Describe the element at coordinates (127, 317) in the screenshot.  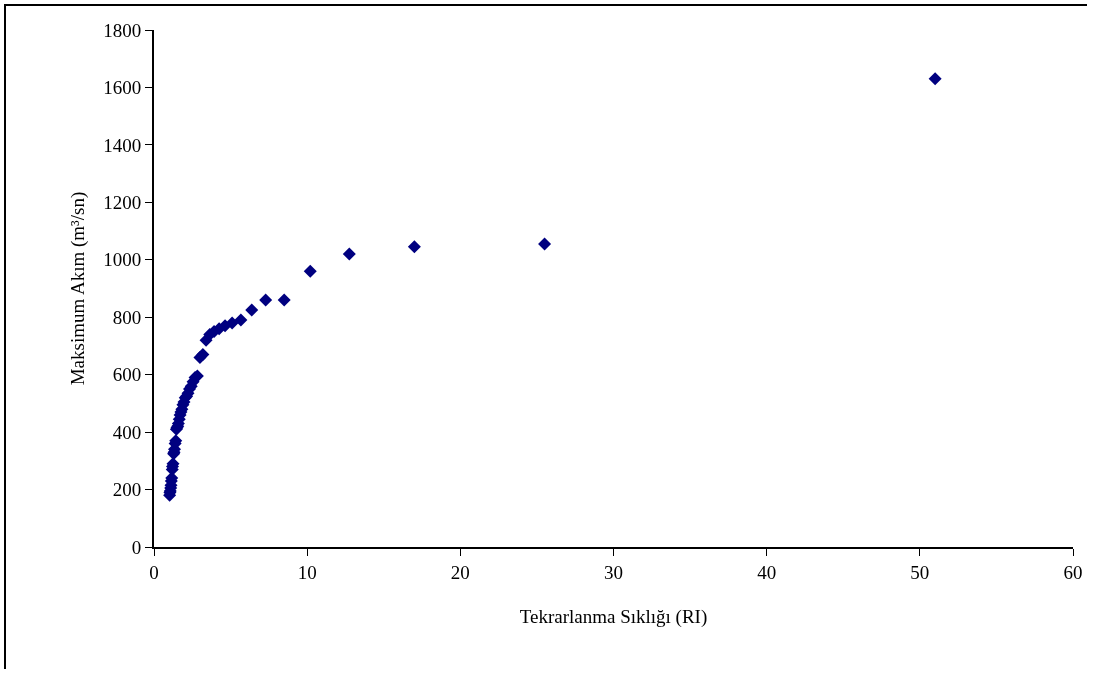
I see `y-tick-label: 800` at that location.